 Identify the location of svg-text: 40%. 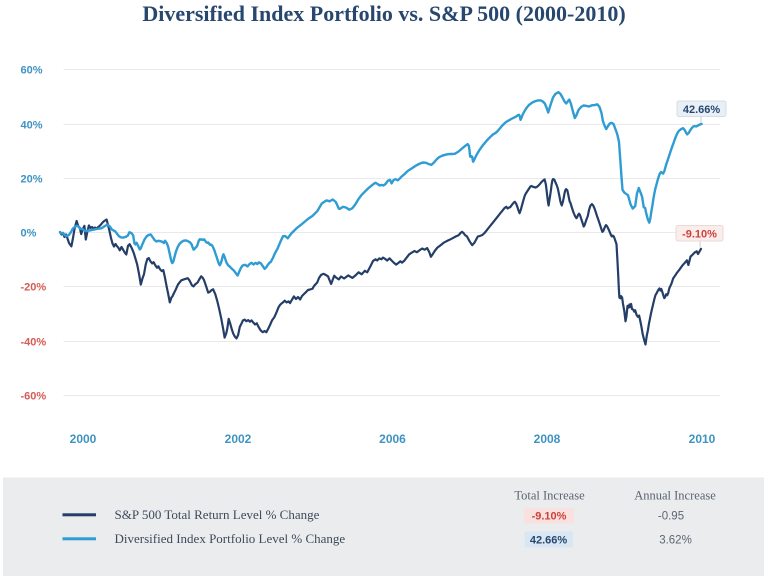
(32, 126).